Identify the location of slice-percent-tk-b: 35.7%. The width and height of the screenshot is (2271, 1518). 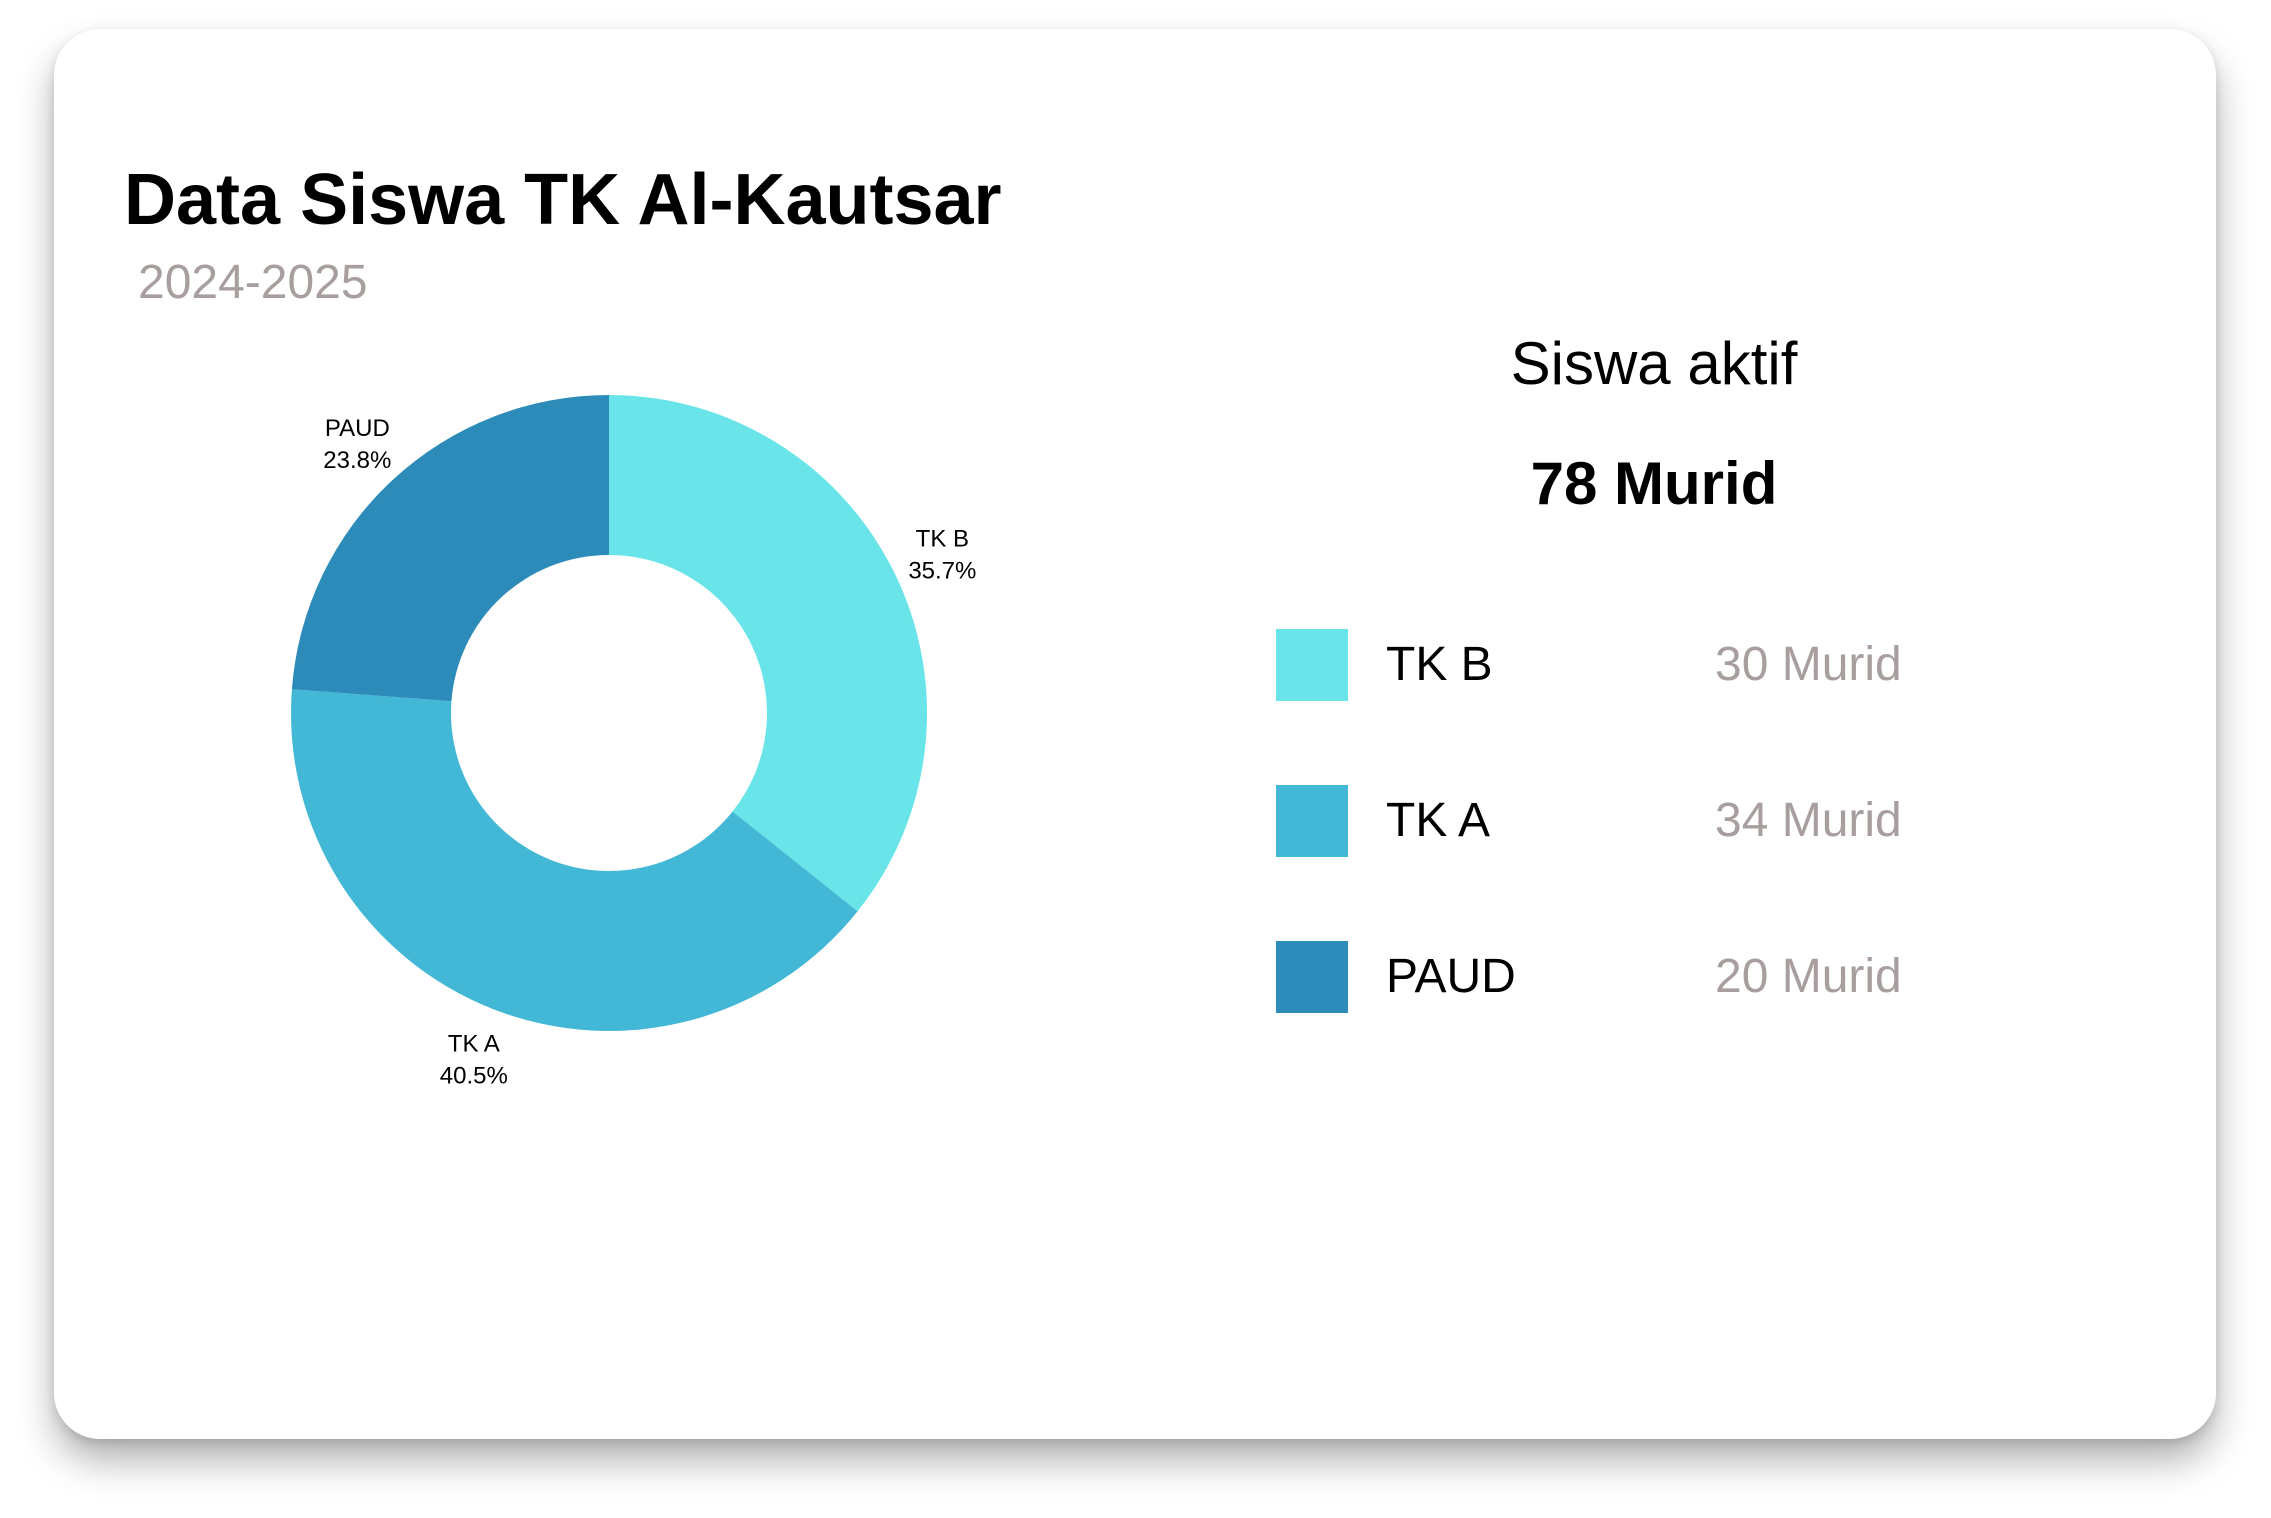
(942, 570).